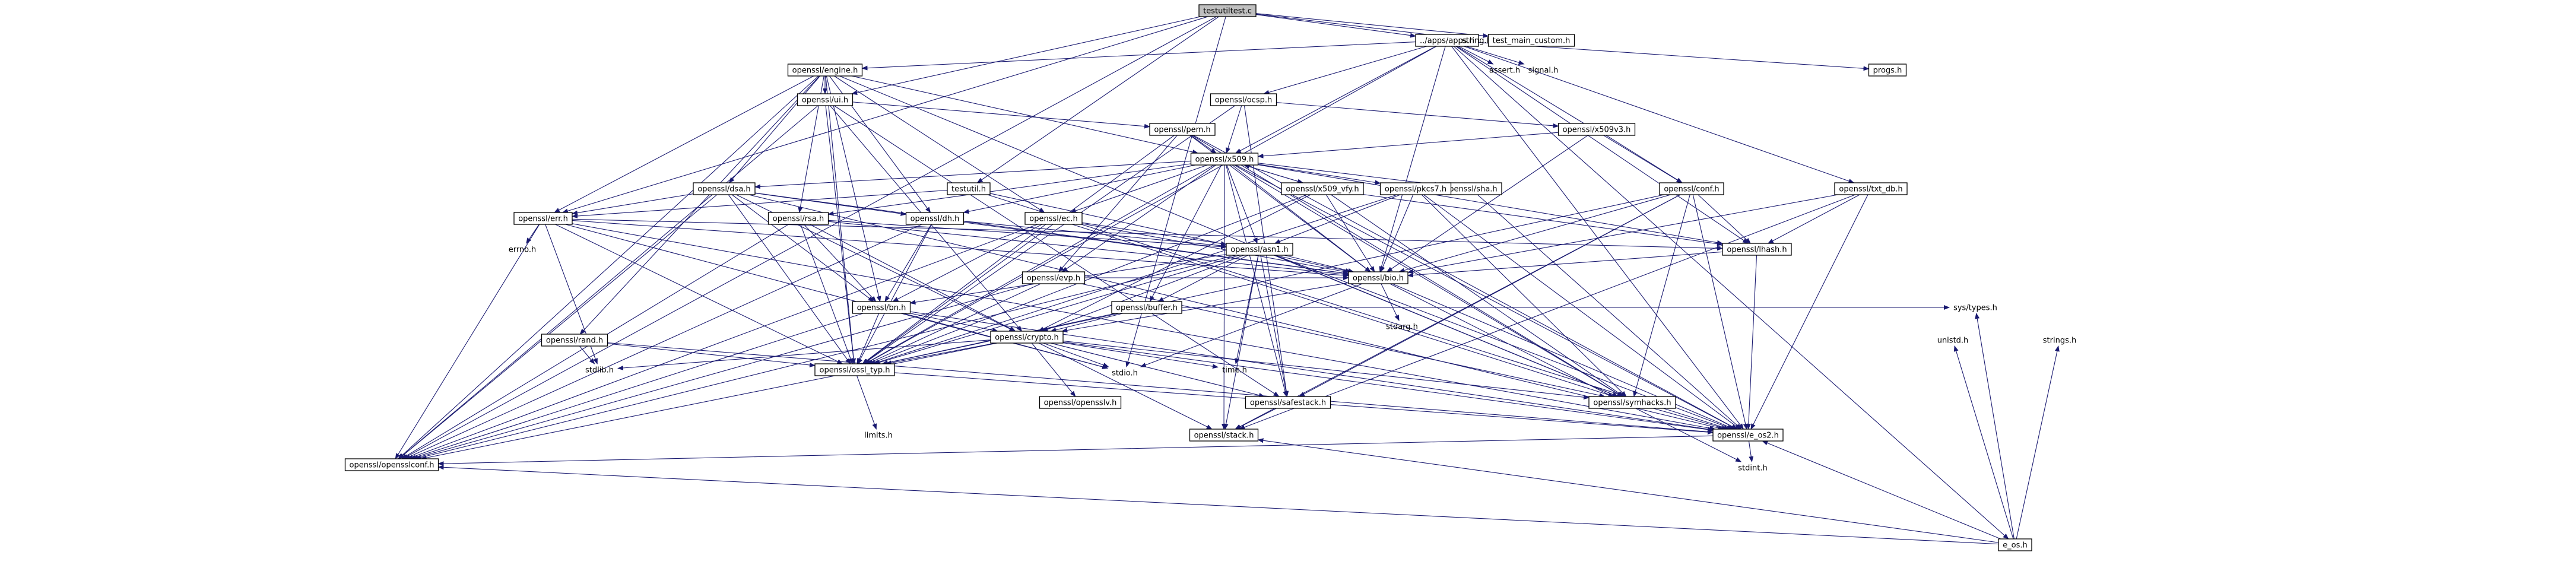  Describe the element at coordinates (1632, 402) in the screenshot. I see `node-symhacks: openssl/symhacks.h` at that location.